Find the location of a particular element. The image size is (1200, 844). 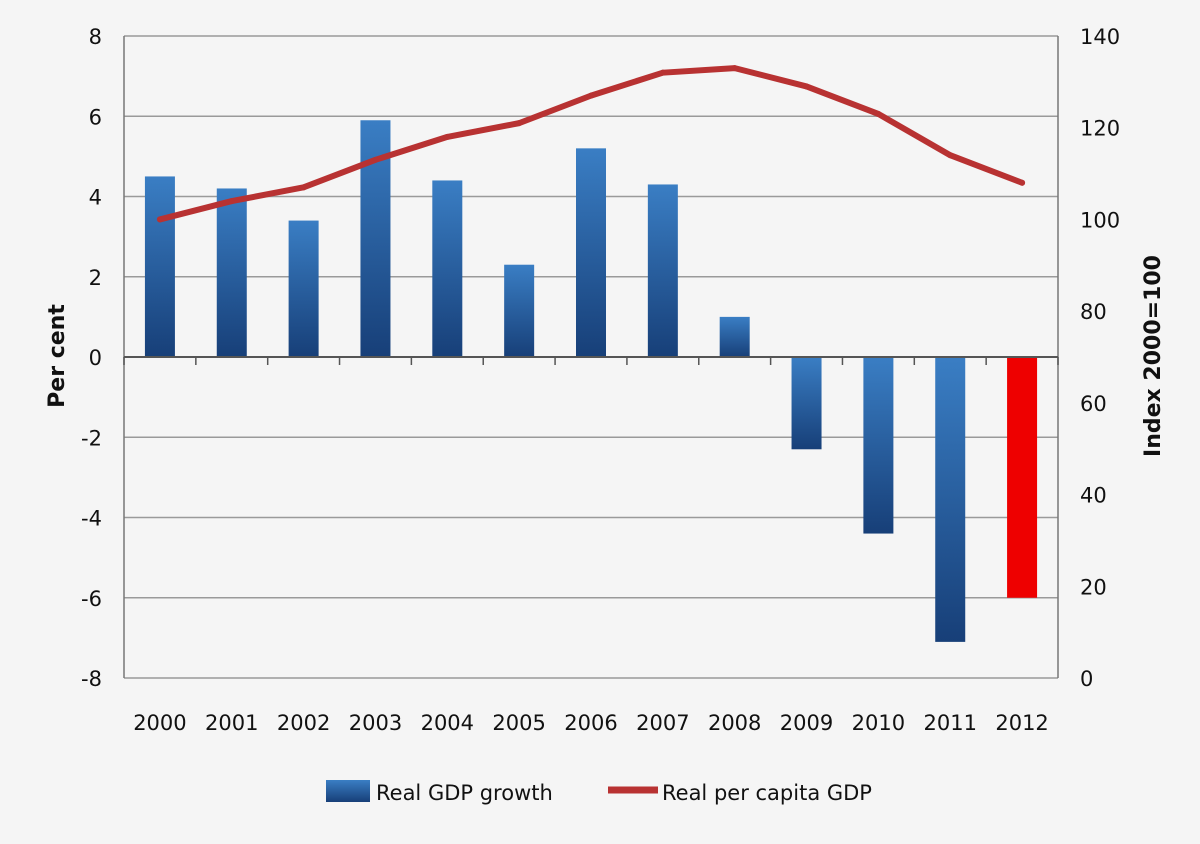

legend-swatch-bar is located at coordinates (348, 791).